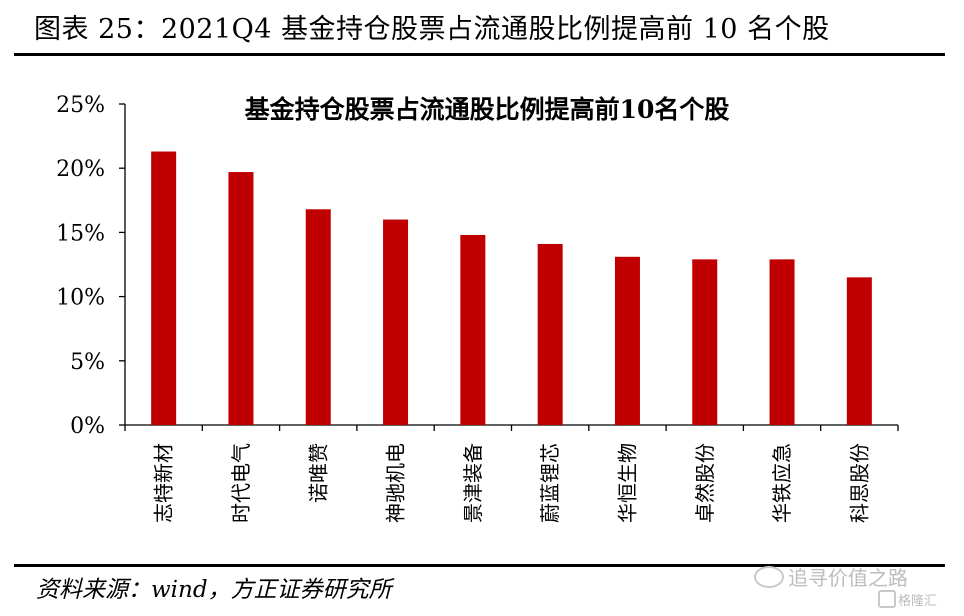 This screenshot has width=964, height=616. Describe the element at coordinates (80, 298) in the screenshot. I see `y-tick-label: 10%` at that location.